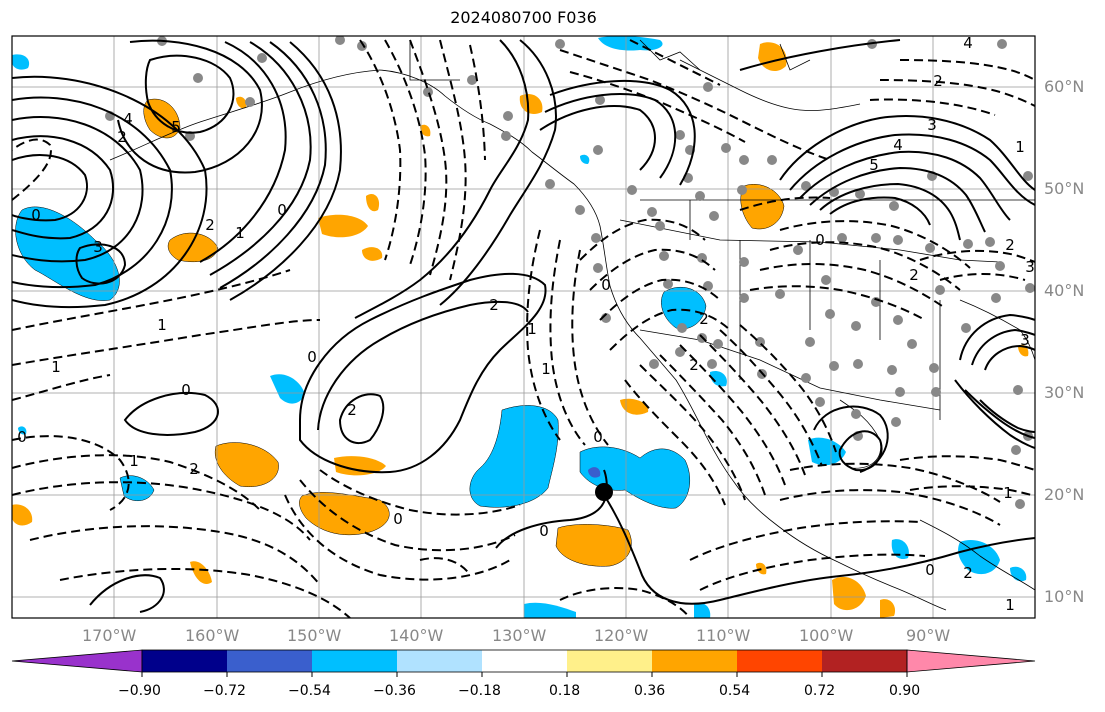 This screenshot has width=1105, height=712. I want to click on colorbar-tick-label: −0.90, so click(139, 691).